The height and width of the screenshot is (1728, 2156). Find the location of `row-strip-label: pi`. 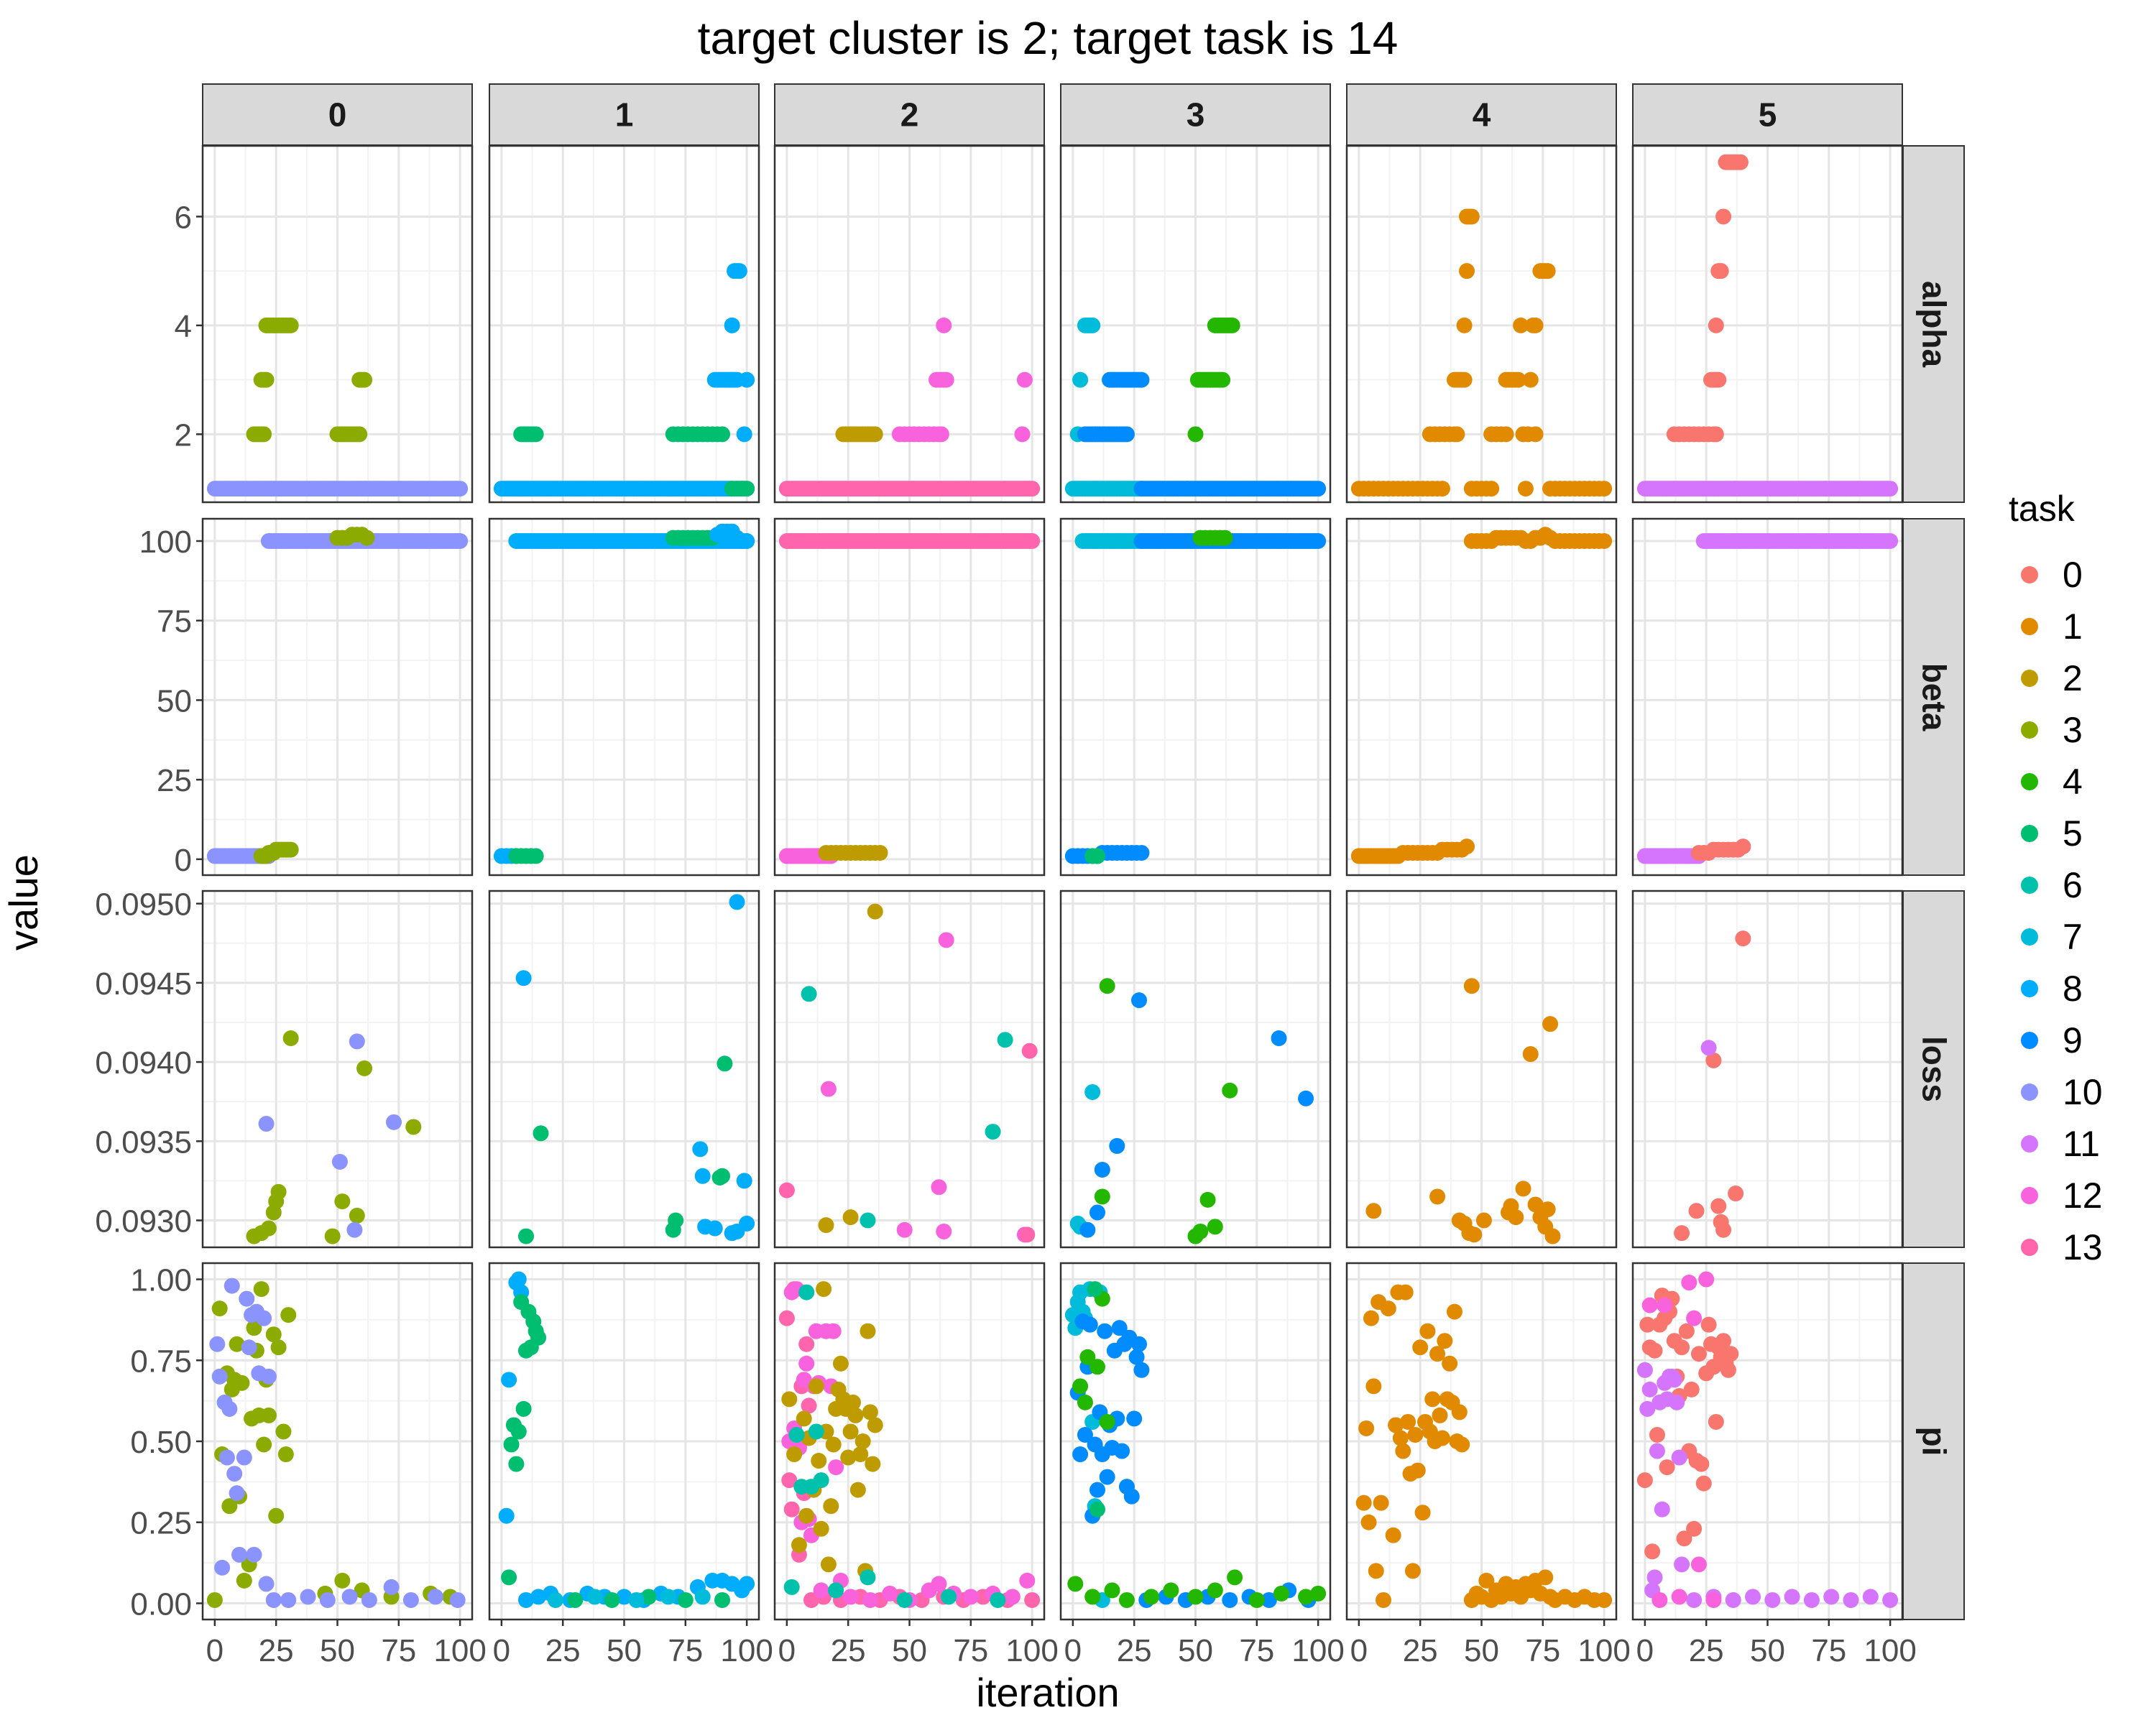

row-strip-label: pi is located at coordinates (1934, 1442).